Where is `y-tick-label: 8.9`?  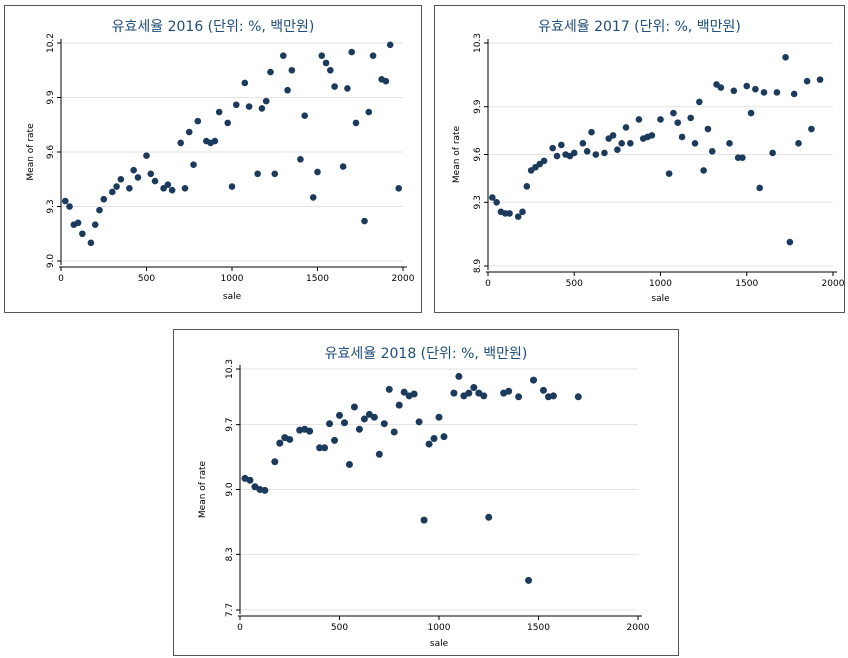
y-tick-label: 8.9 is located at coordinates (478, 266).